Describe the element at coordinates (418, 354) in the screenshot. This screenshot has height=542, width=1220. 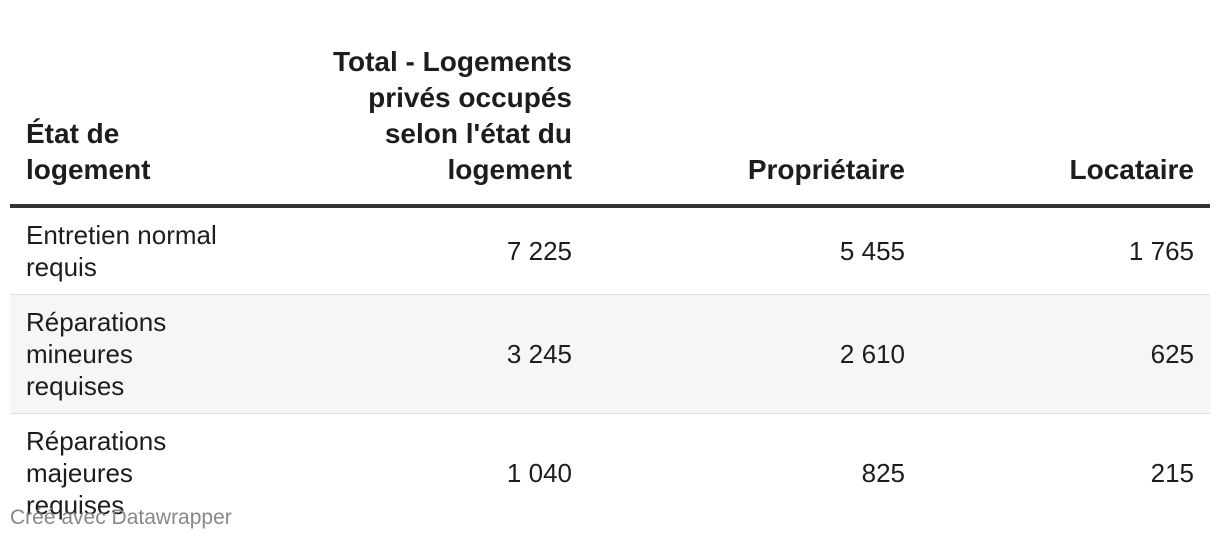
I see `cell-total: 3 245` at that location.